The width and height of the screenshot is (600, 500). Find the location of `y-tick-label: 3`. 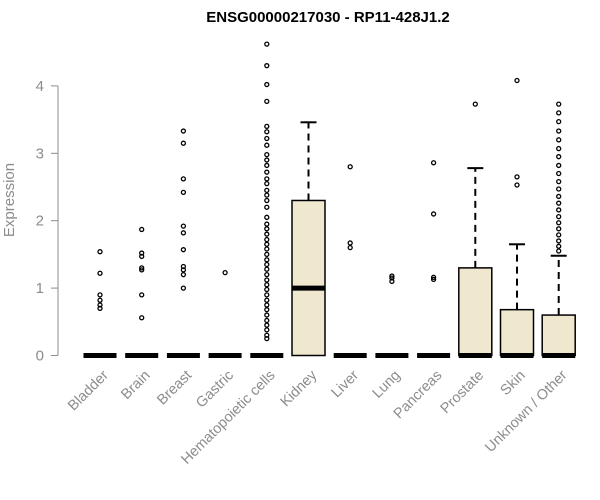

y-tick-label: 3 is located at coordinates (40, 153).